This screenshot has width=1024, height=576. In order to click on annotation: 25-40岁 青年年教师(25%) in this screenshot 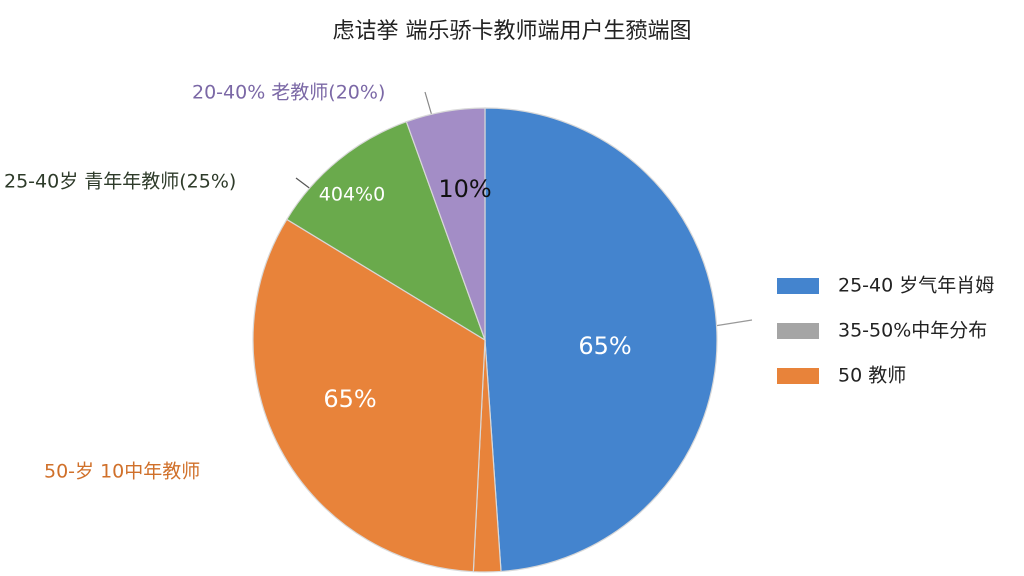, I will do `click(120, 182)`.